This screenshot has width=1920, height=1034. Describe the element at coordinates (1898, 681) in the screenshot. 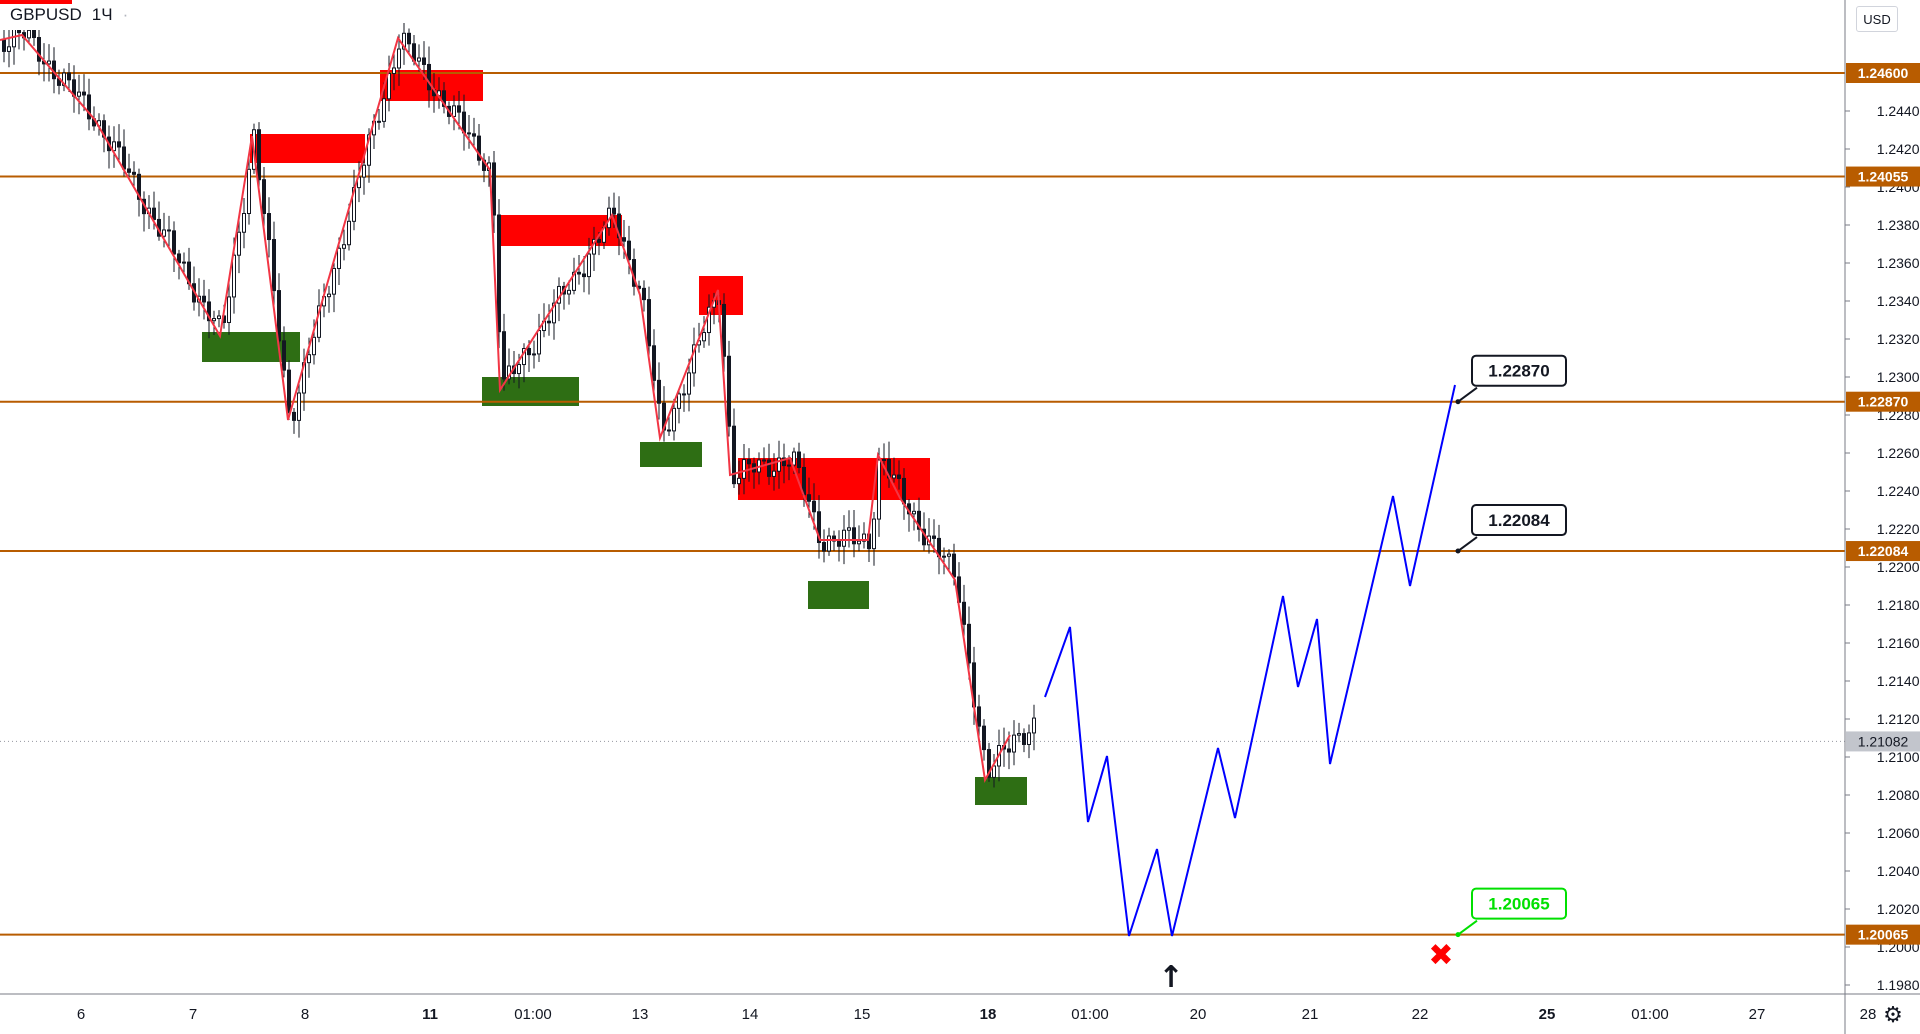

I see `y-tick-label: 1.21400` at that location.